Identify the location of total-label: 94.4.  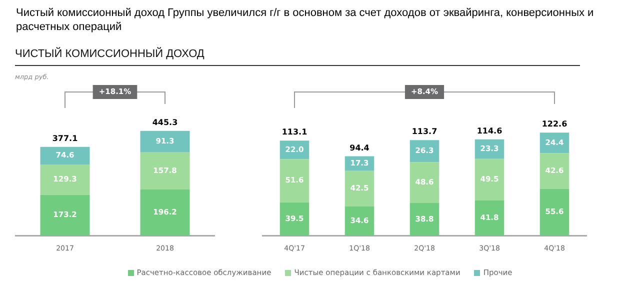
(360, 147).